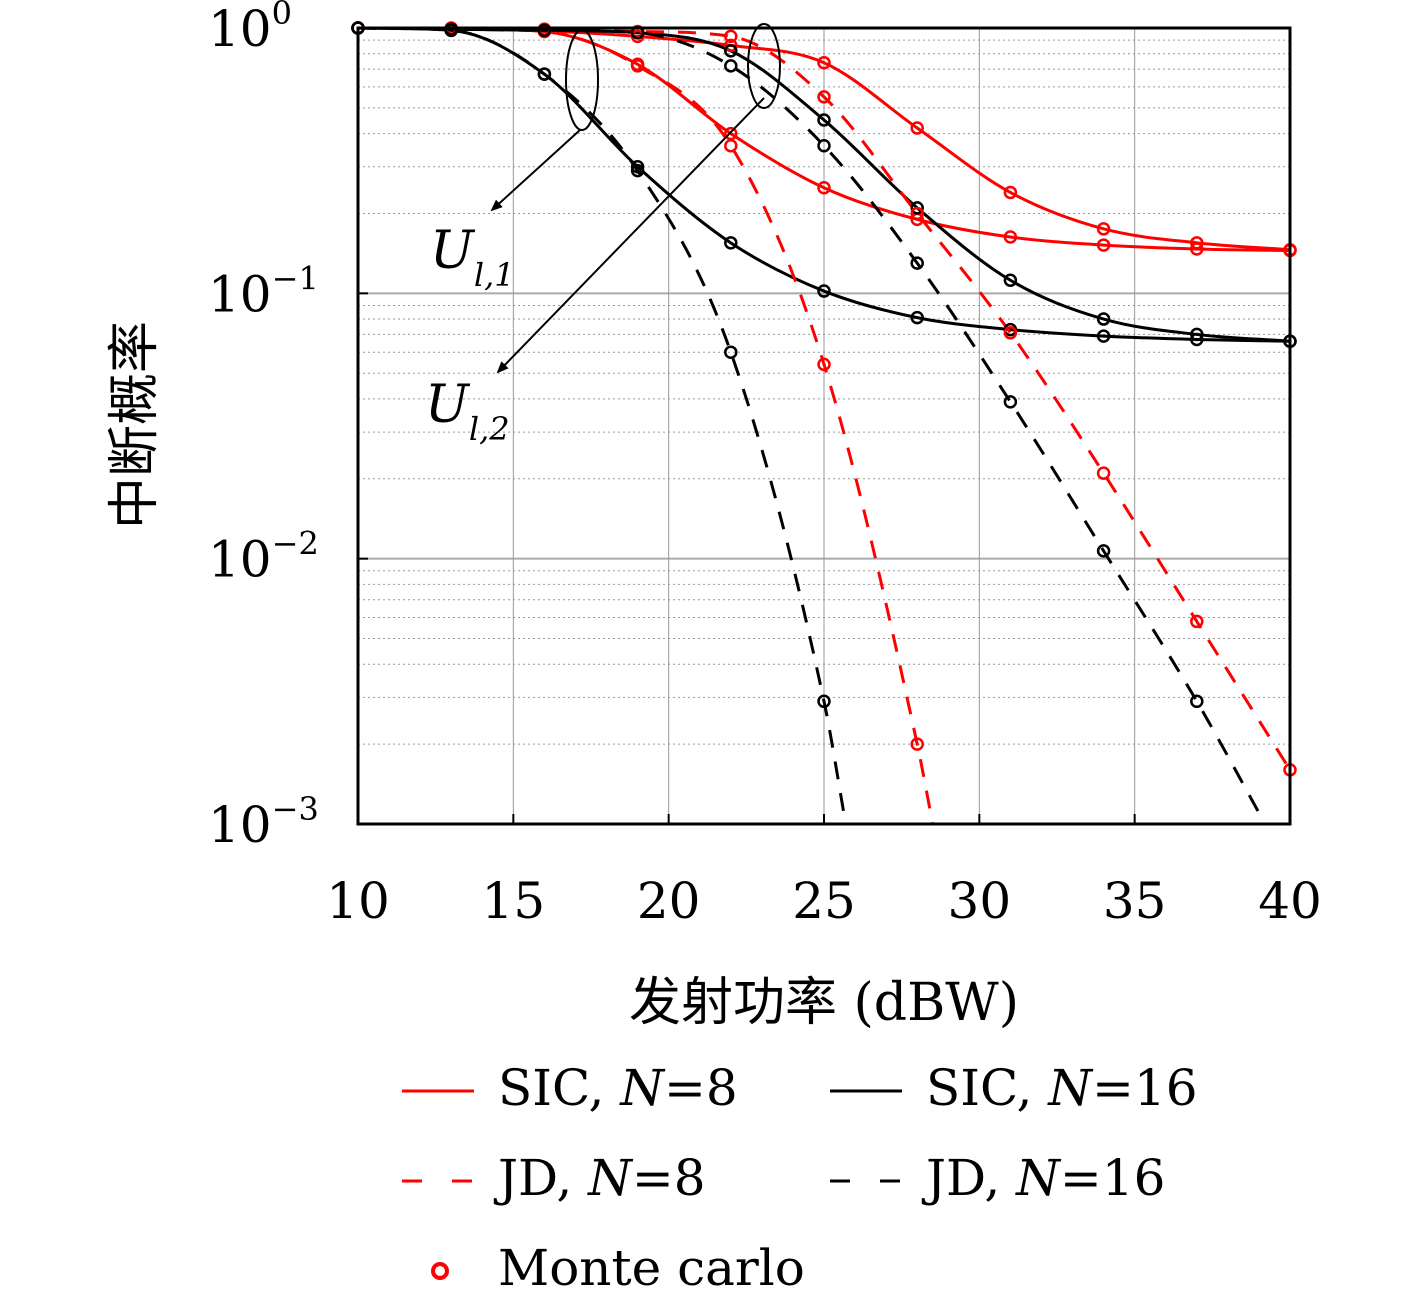 The image size is (1417, 1316). Describe the element at coordinates (824, 901) in the screenshot. I see `x-tick-label: 25` at that location.